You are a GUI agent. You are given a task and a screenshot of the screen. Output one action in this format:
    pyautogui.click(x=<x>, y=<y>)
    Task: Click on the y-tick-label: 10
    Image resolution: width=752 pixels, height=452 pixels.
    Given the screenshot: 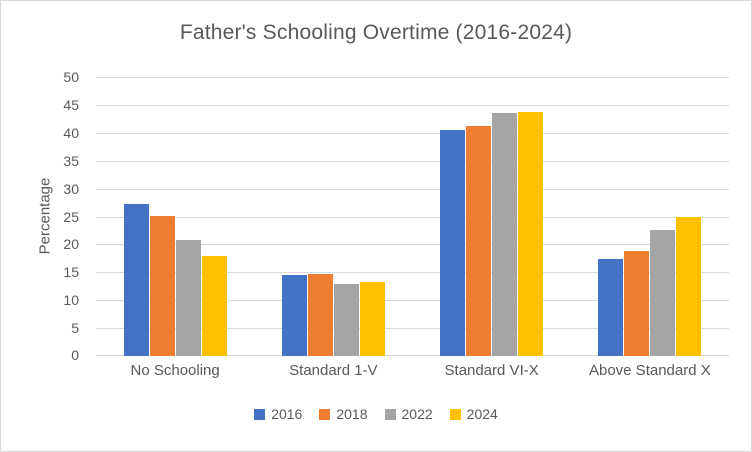 What is the action you would take?
    pyautogui.click(x=71, y=300)
    